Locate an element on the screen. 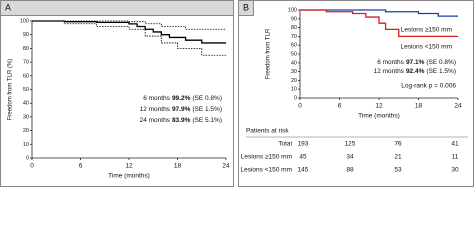 This screenshot has height=240, width=474. estimate-annotation: 6 months 97.1% (SE 0.8%) is located at coordinates (416, 62).